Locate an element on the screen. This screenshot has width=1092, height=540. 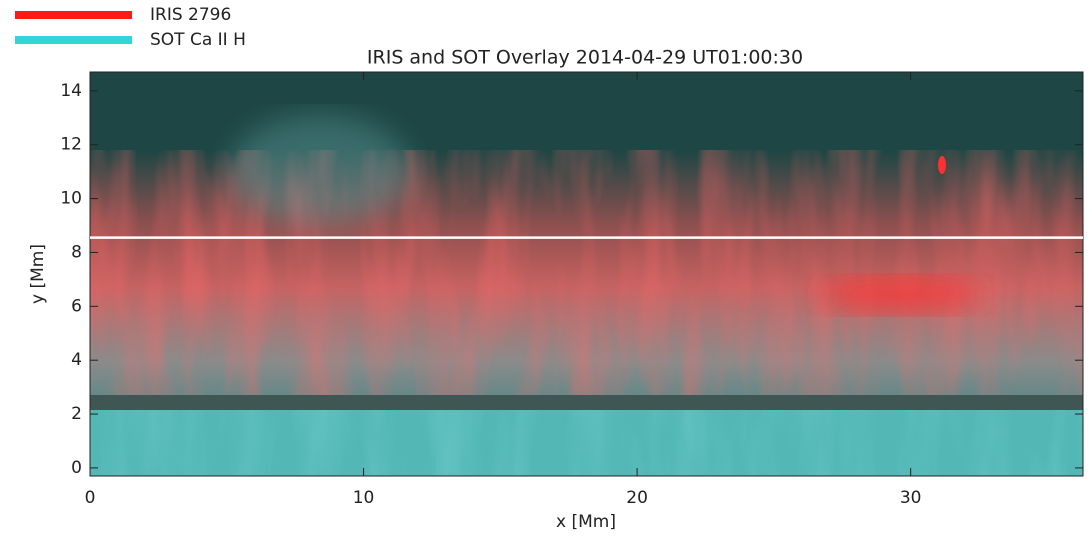
y-tick-label: 6 is located at coordinates (76, 306).